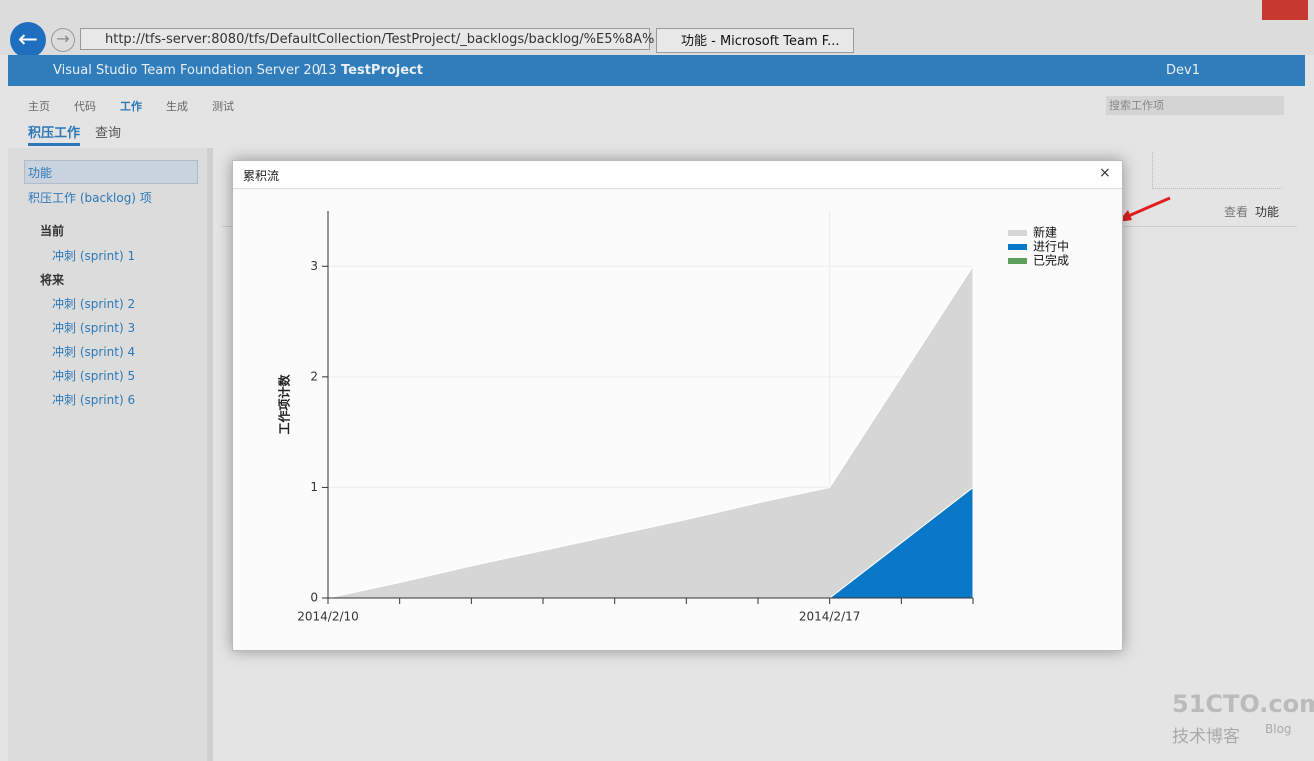  Describe the element at coordinates (1267, 212) in the screenshot. I see `view-value: 功能` at that location.